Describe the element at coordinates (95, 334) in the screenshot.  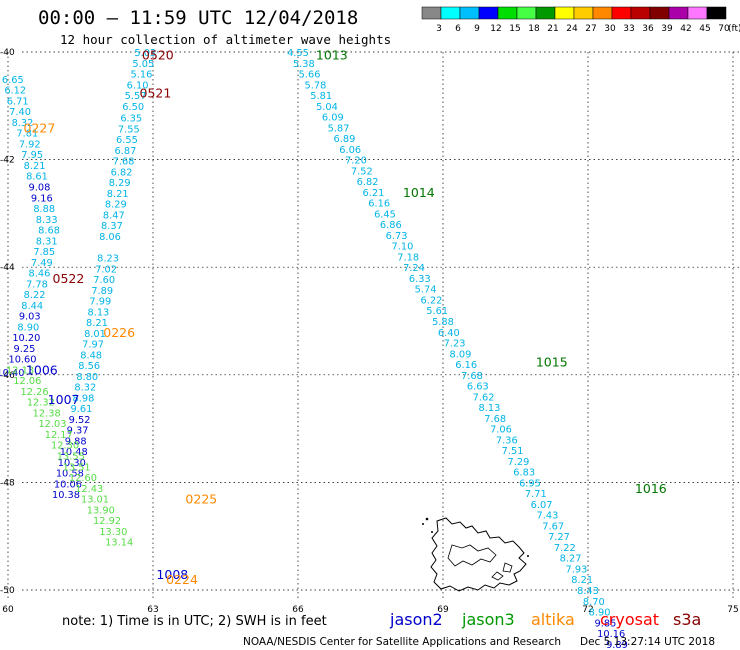
I see `wave-height-value: 8.01` at that location.